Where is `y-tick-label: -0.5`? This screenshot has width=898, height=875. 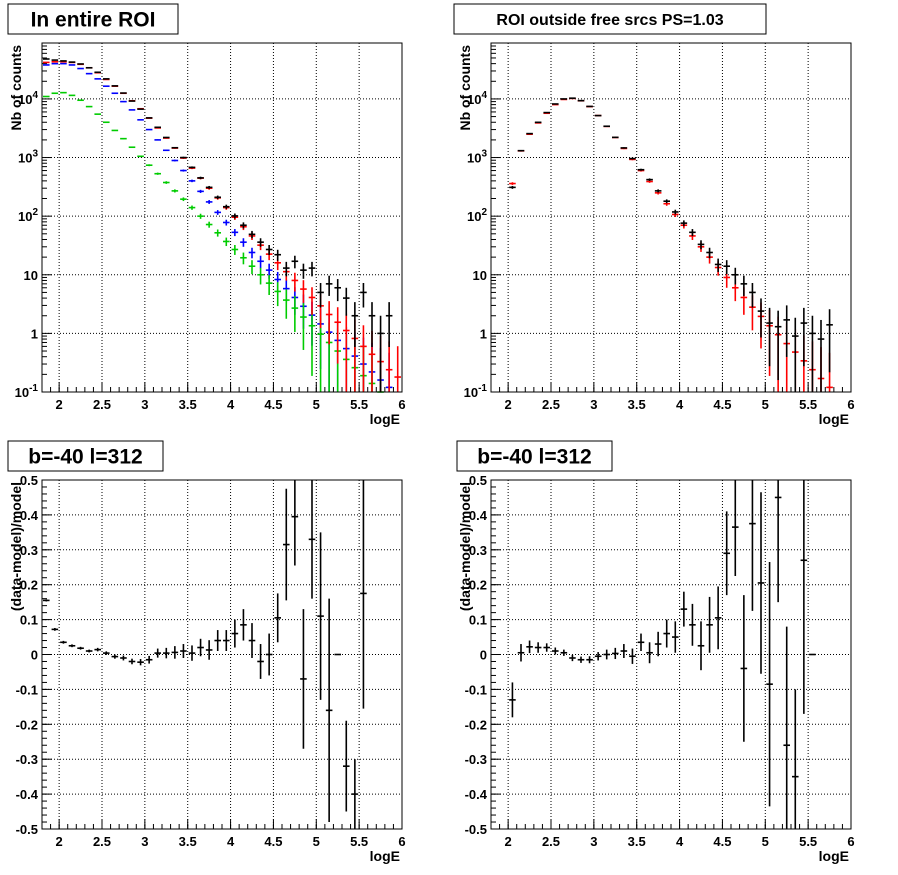
y-tick-label: -0.5 is located at coordinates (476, 829).